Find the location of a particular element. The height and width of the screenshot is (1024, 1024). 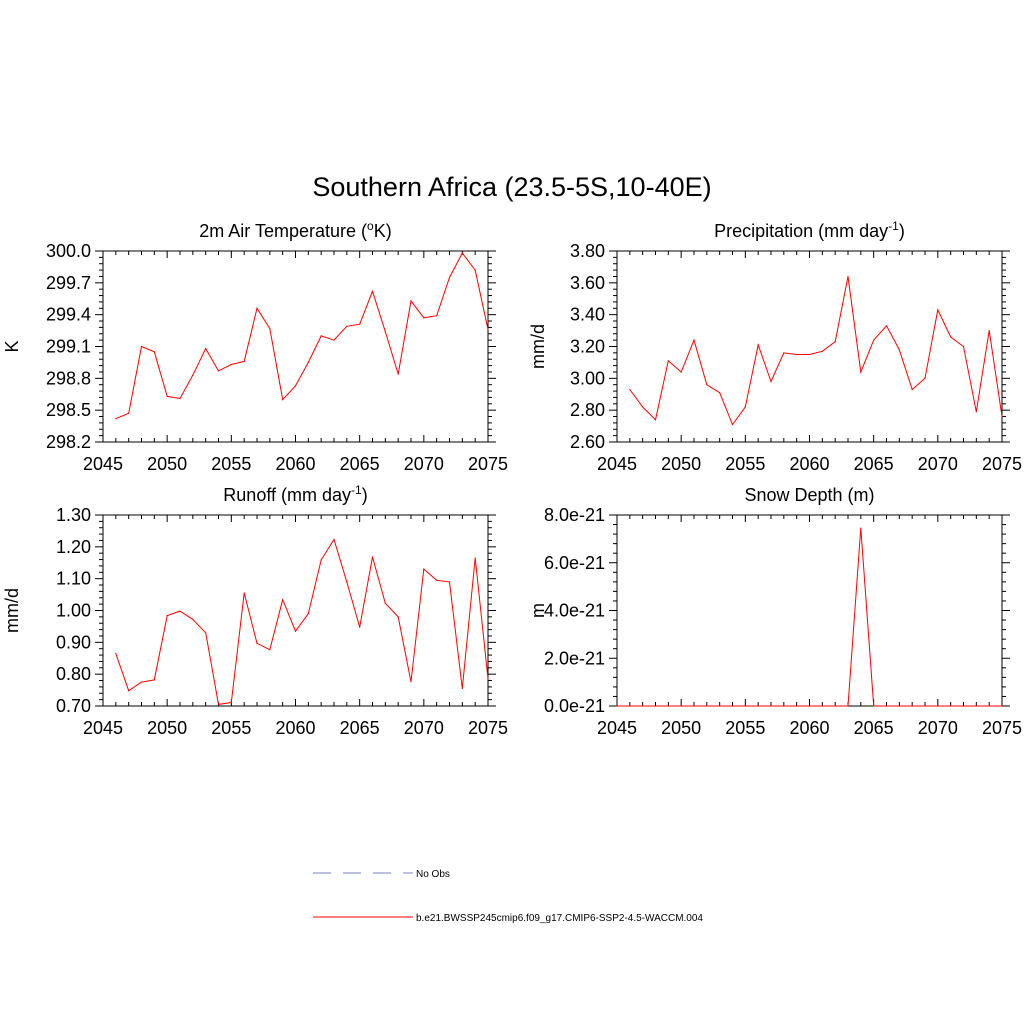

y-tick-label: 4.0e-21 is located at coordinates (574, 611).